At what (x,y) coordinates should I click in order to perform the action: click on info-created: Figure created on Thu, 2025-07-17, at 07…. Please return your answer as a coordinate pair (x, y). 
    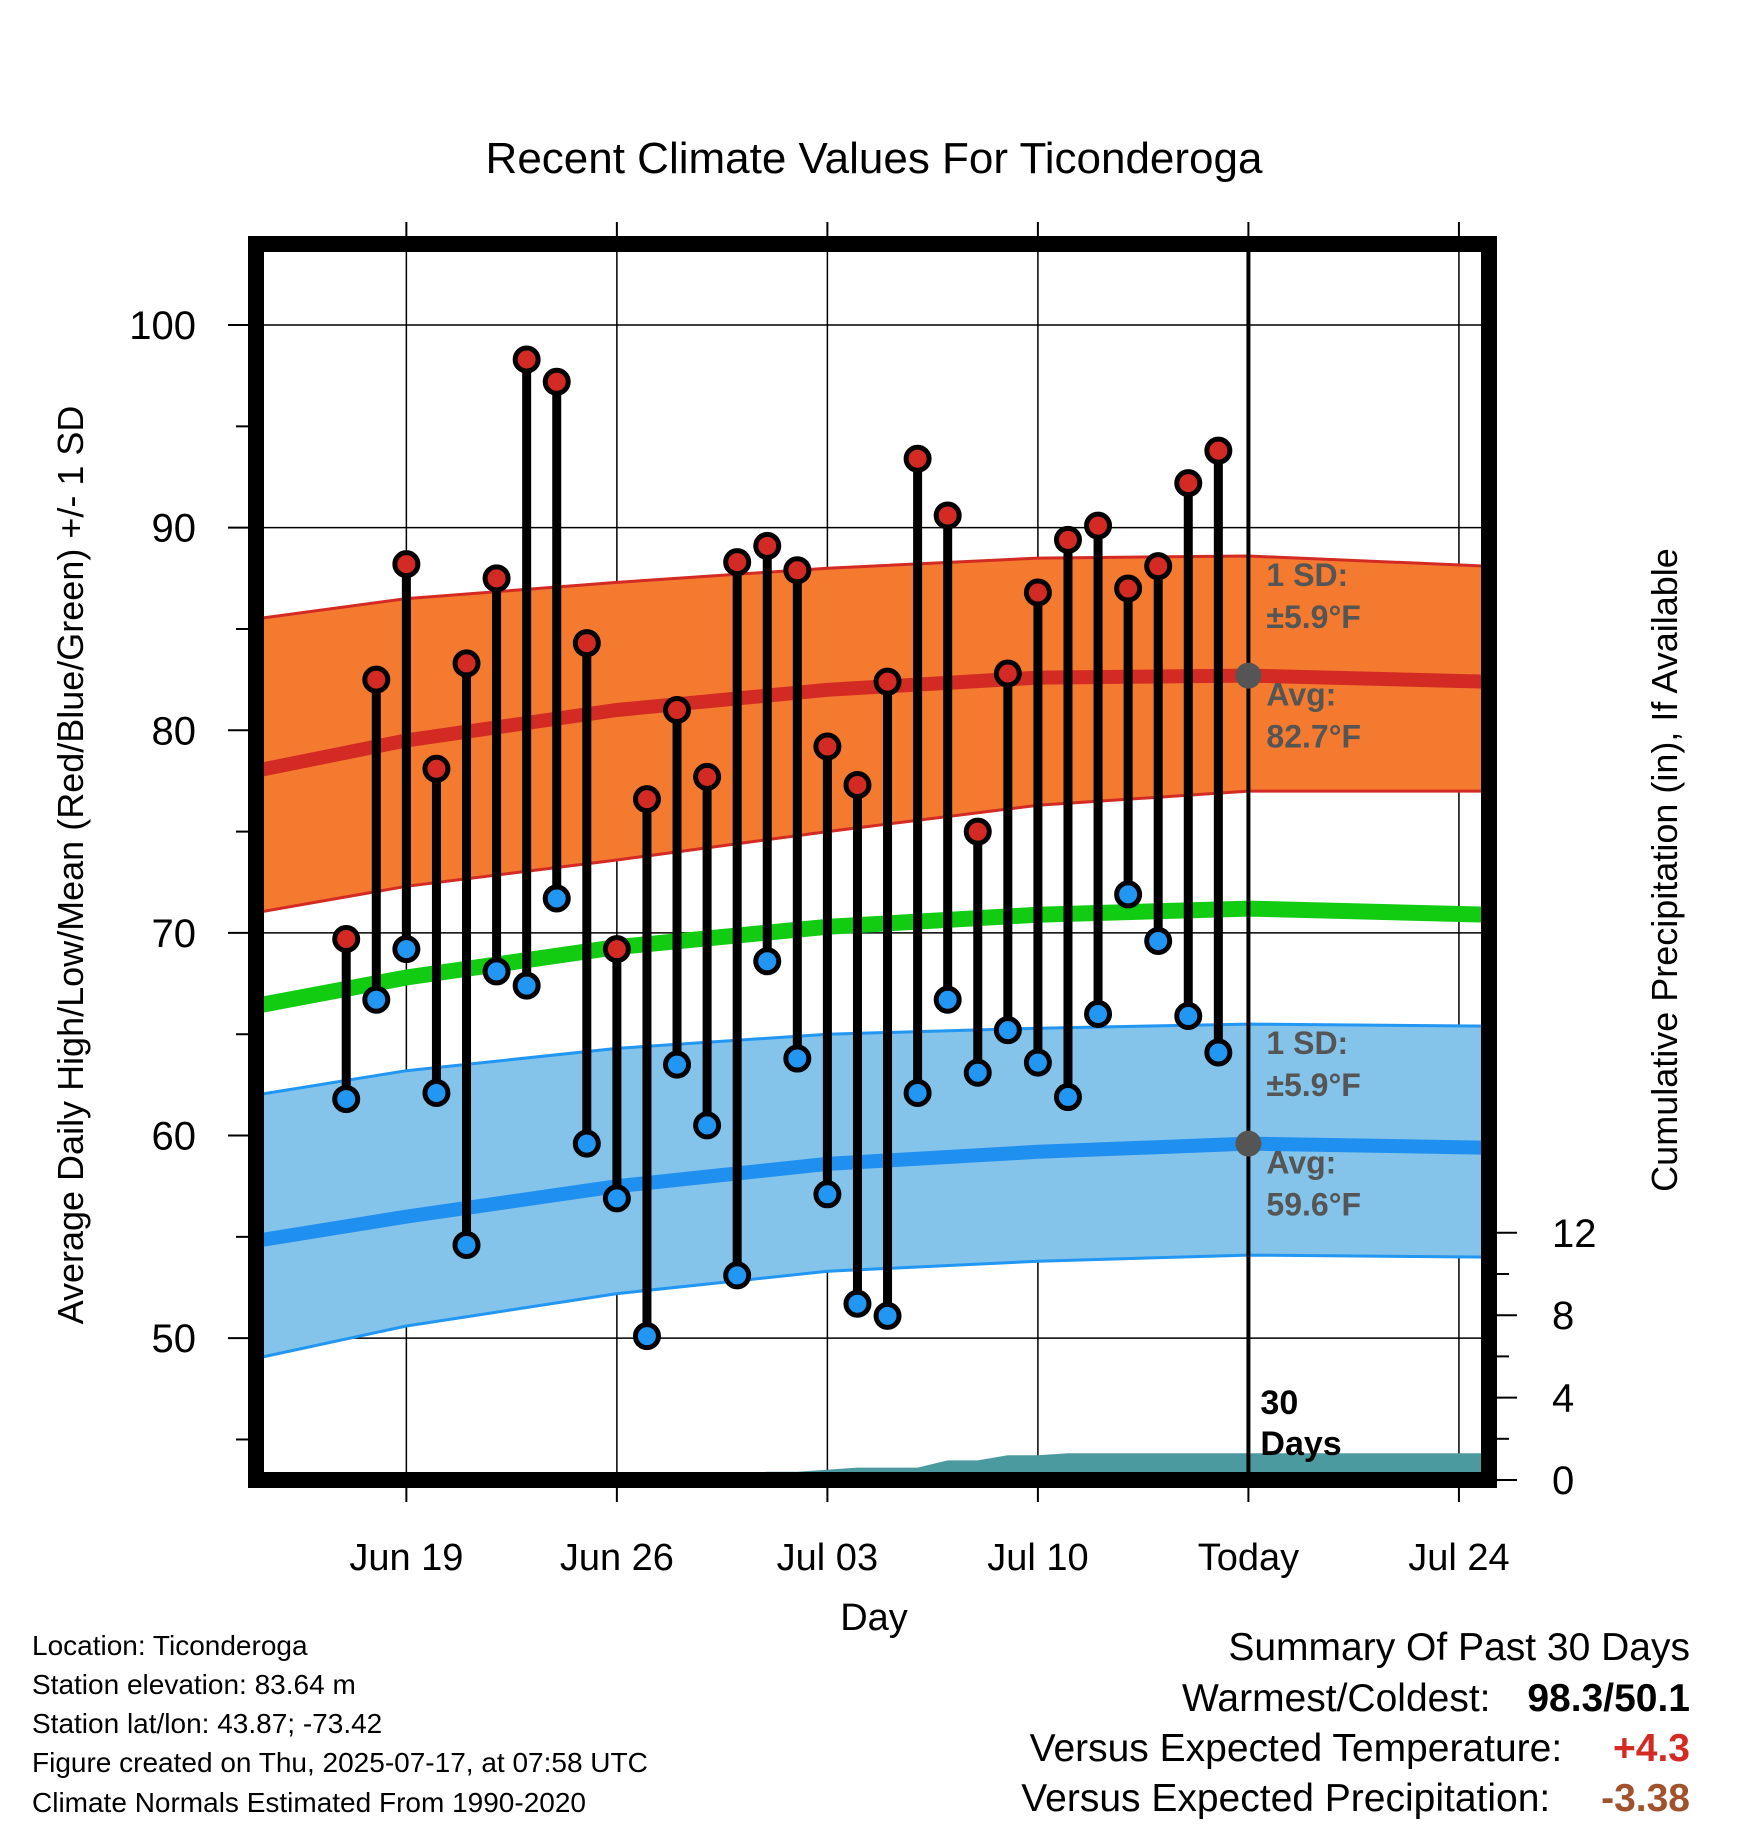
    Looking at the image, I should click on (340, 1762).